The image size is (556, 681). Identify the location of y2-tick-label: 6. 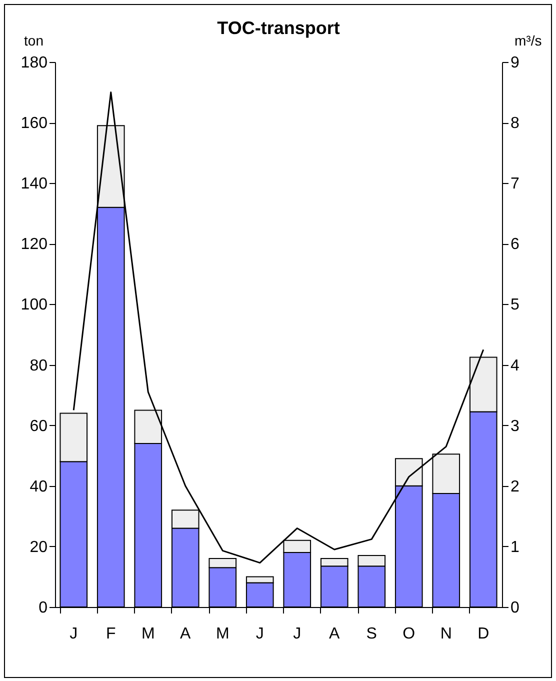
(515, 245).